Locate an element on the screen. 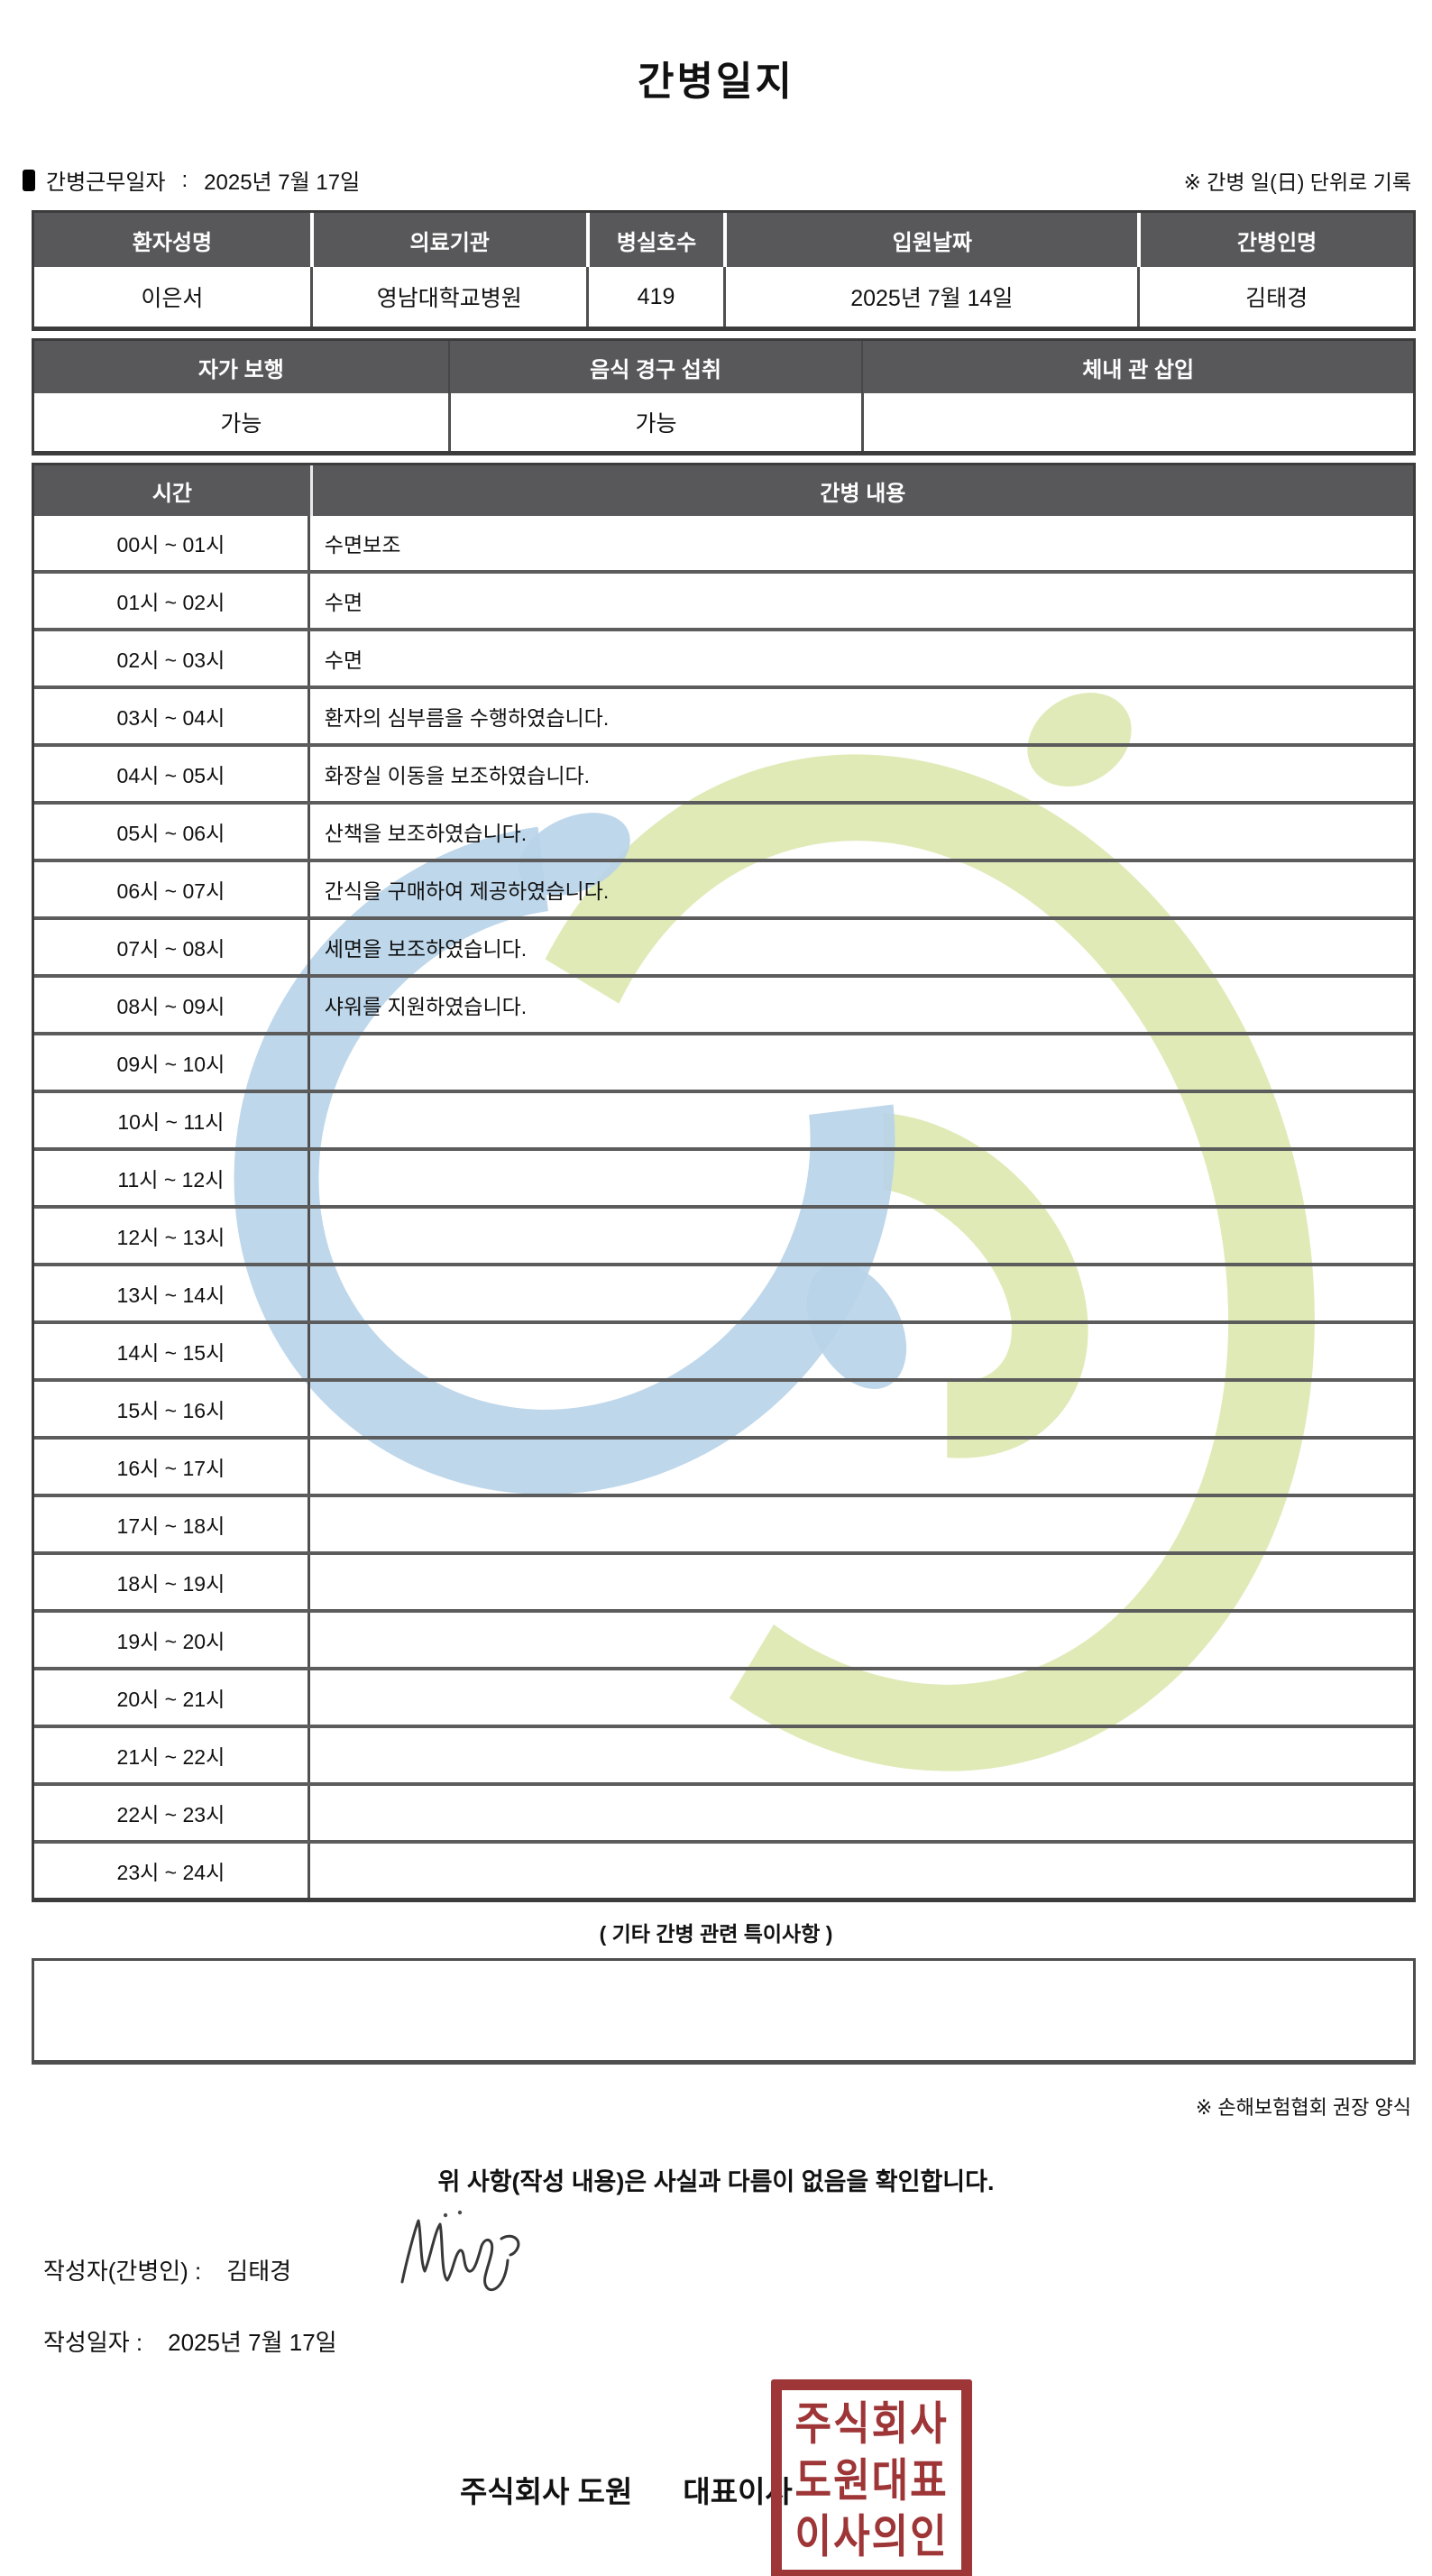 This screenshot has width=1432, height=2576. handwritten-signature is located at coordinates (460, 2251).